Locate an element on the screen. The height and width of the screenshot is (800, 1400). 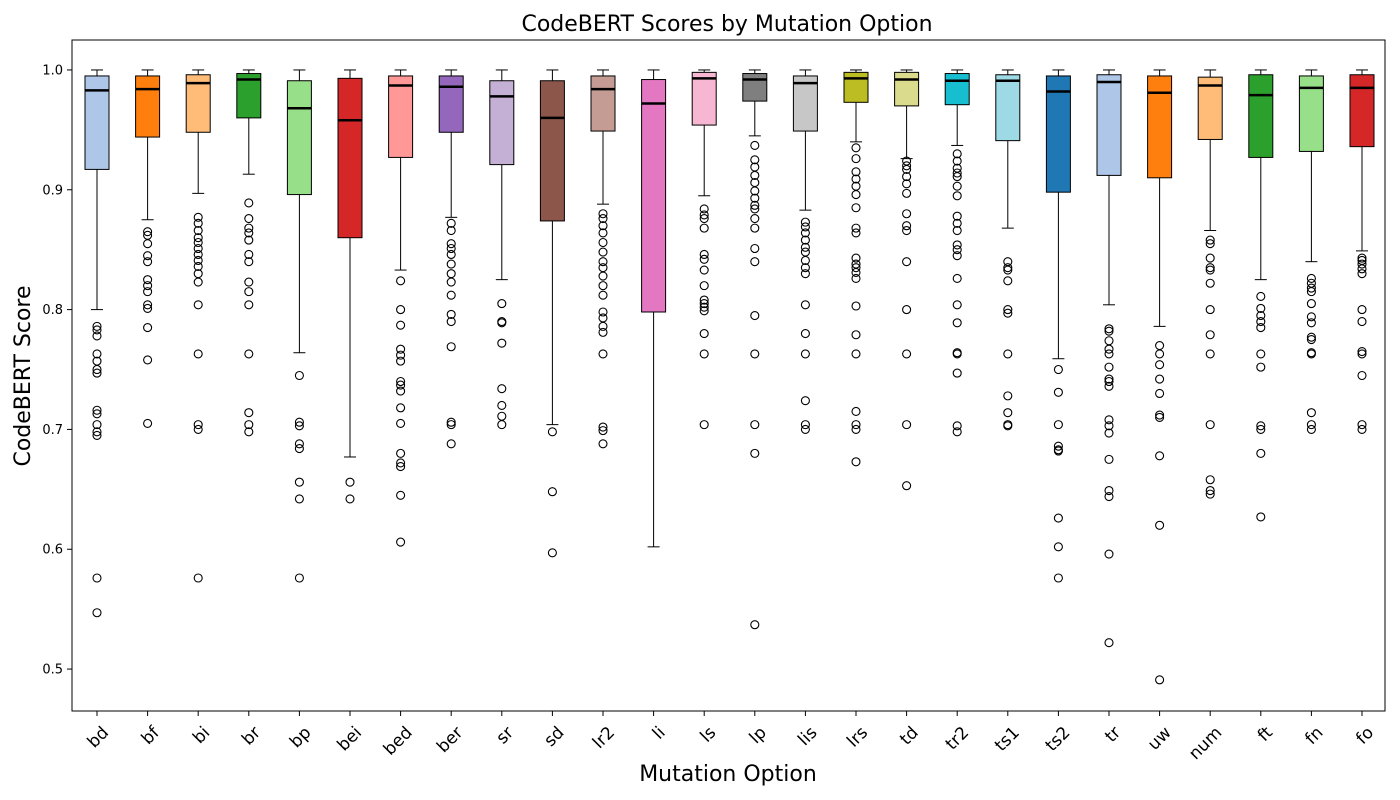
box-bf is located at coordinates (148, 248).